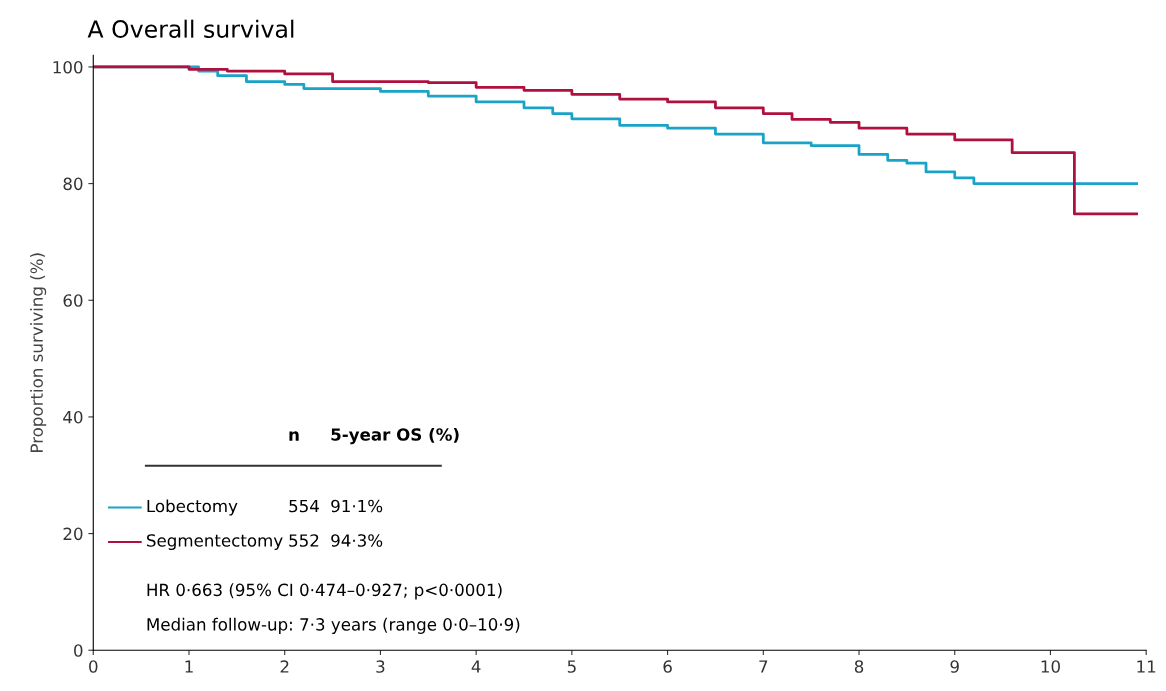 This screenshot has width=1166, height=691. I want to click on annotation: HR 0·663 (95% CI 0·474–0·927; p<0·0001), so click(324, 591).